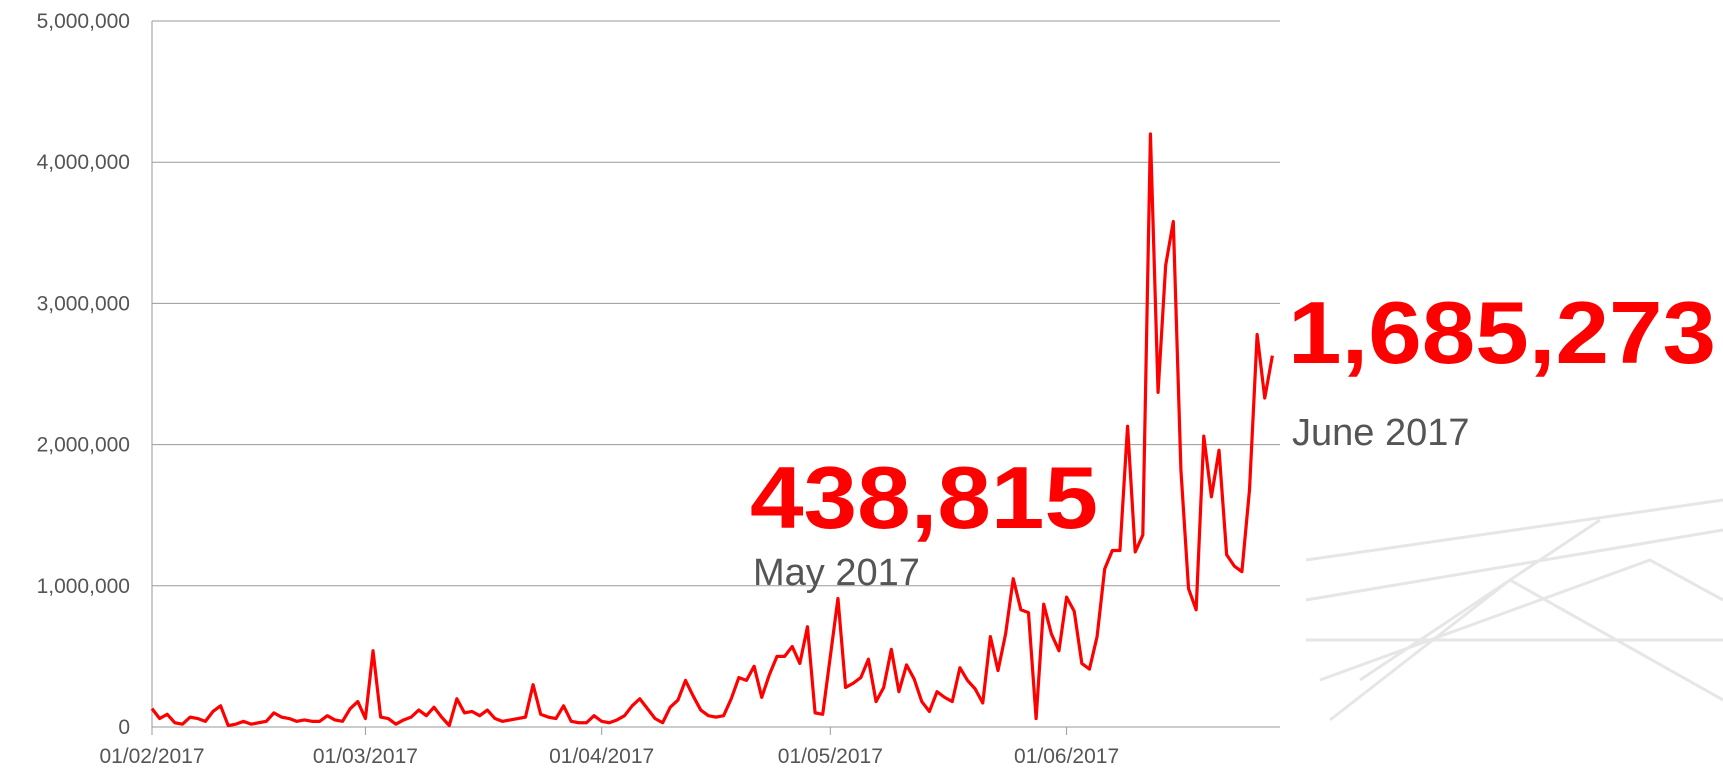 The height and width of the screenshot is (771, 1723). What do you see at coordinates (83, 586) in the screenshot?
I see `y-tick-label: 1,000,000` at bounding box center [83, 586].